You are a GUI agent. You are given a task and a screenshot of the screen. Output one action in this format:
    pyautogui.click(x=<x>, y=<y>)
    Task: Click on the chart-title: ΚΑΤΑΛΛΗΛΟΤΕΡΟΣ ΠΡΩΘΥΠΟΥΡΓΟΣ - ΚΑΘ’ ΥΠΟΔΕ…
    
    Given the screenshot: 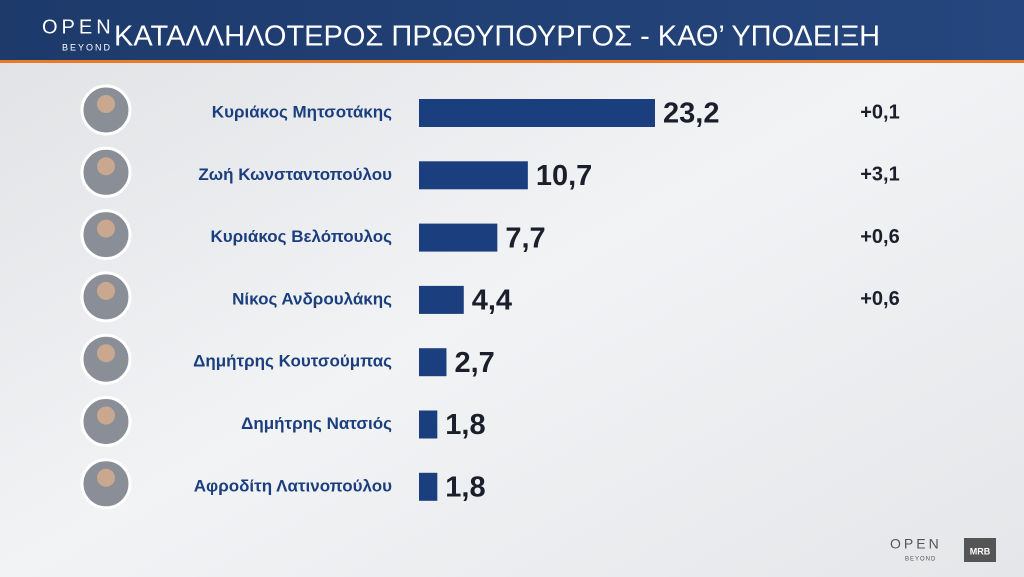 What is the action you would take?
    pyautogui.click(x=497, y=37)
    